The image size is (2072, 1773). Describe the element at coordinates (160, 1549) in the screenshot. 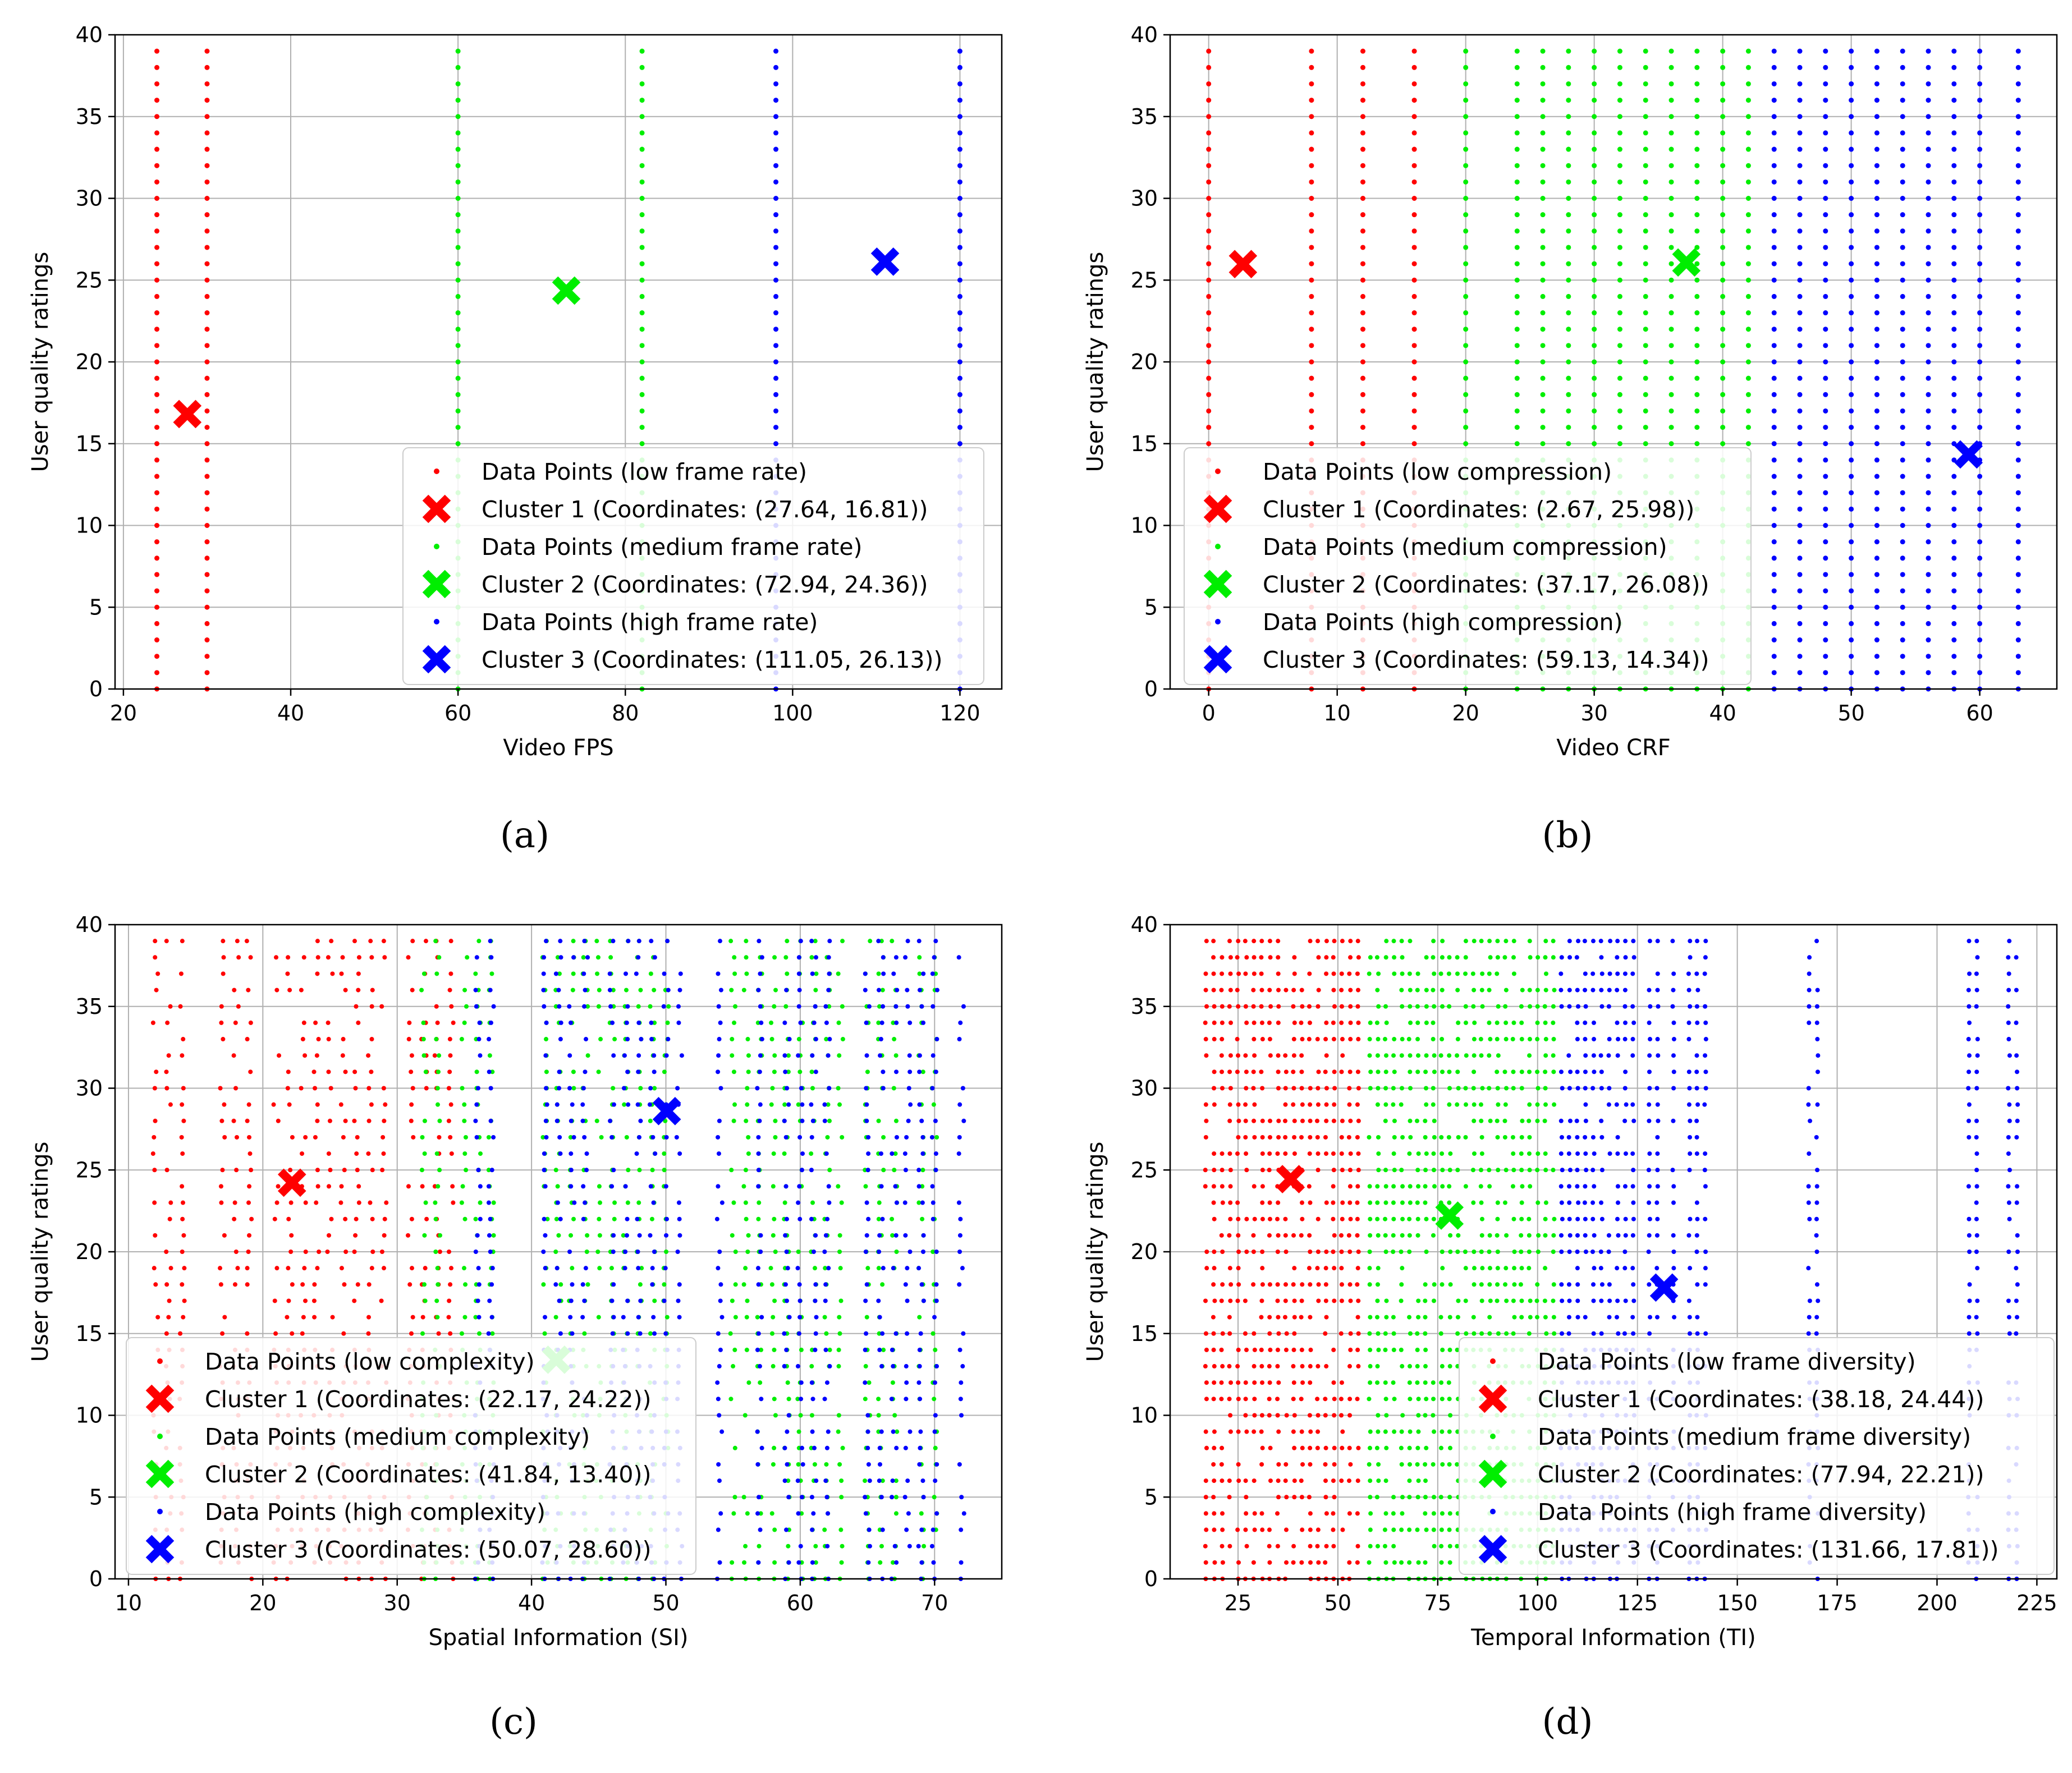

I see `legend-cross-marker` at that location.